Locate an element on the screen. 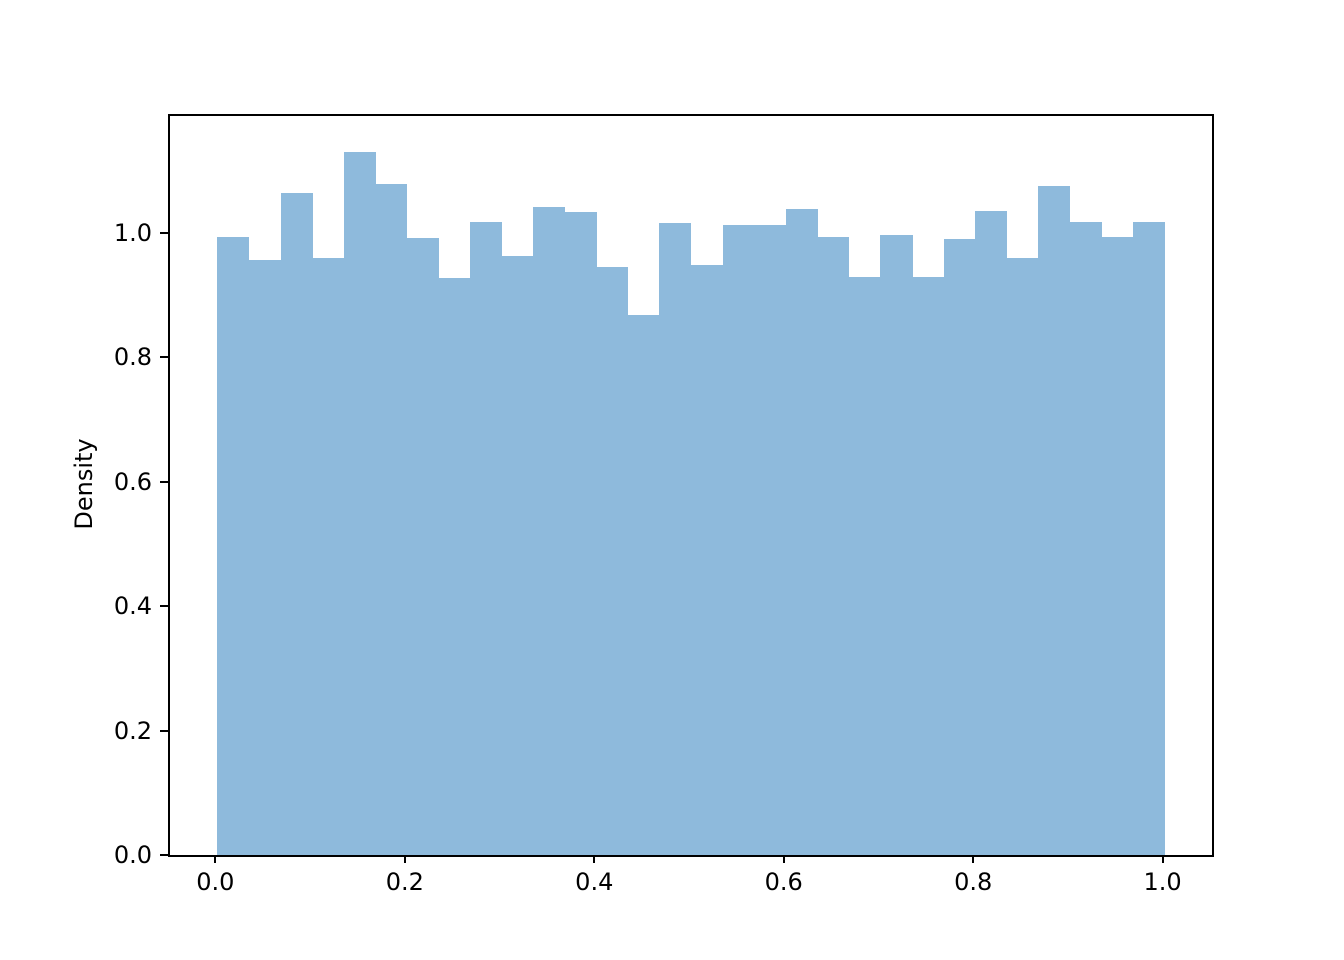 The image size is (1344, 960). y-tick-label: 0.4 is located at coordinates (132, 606).